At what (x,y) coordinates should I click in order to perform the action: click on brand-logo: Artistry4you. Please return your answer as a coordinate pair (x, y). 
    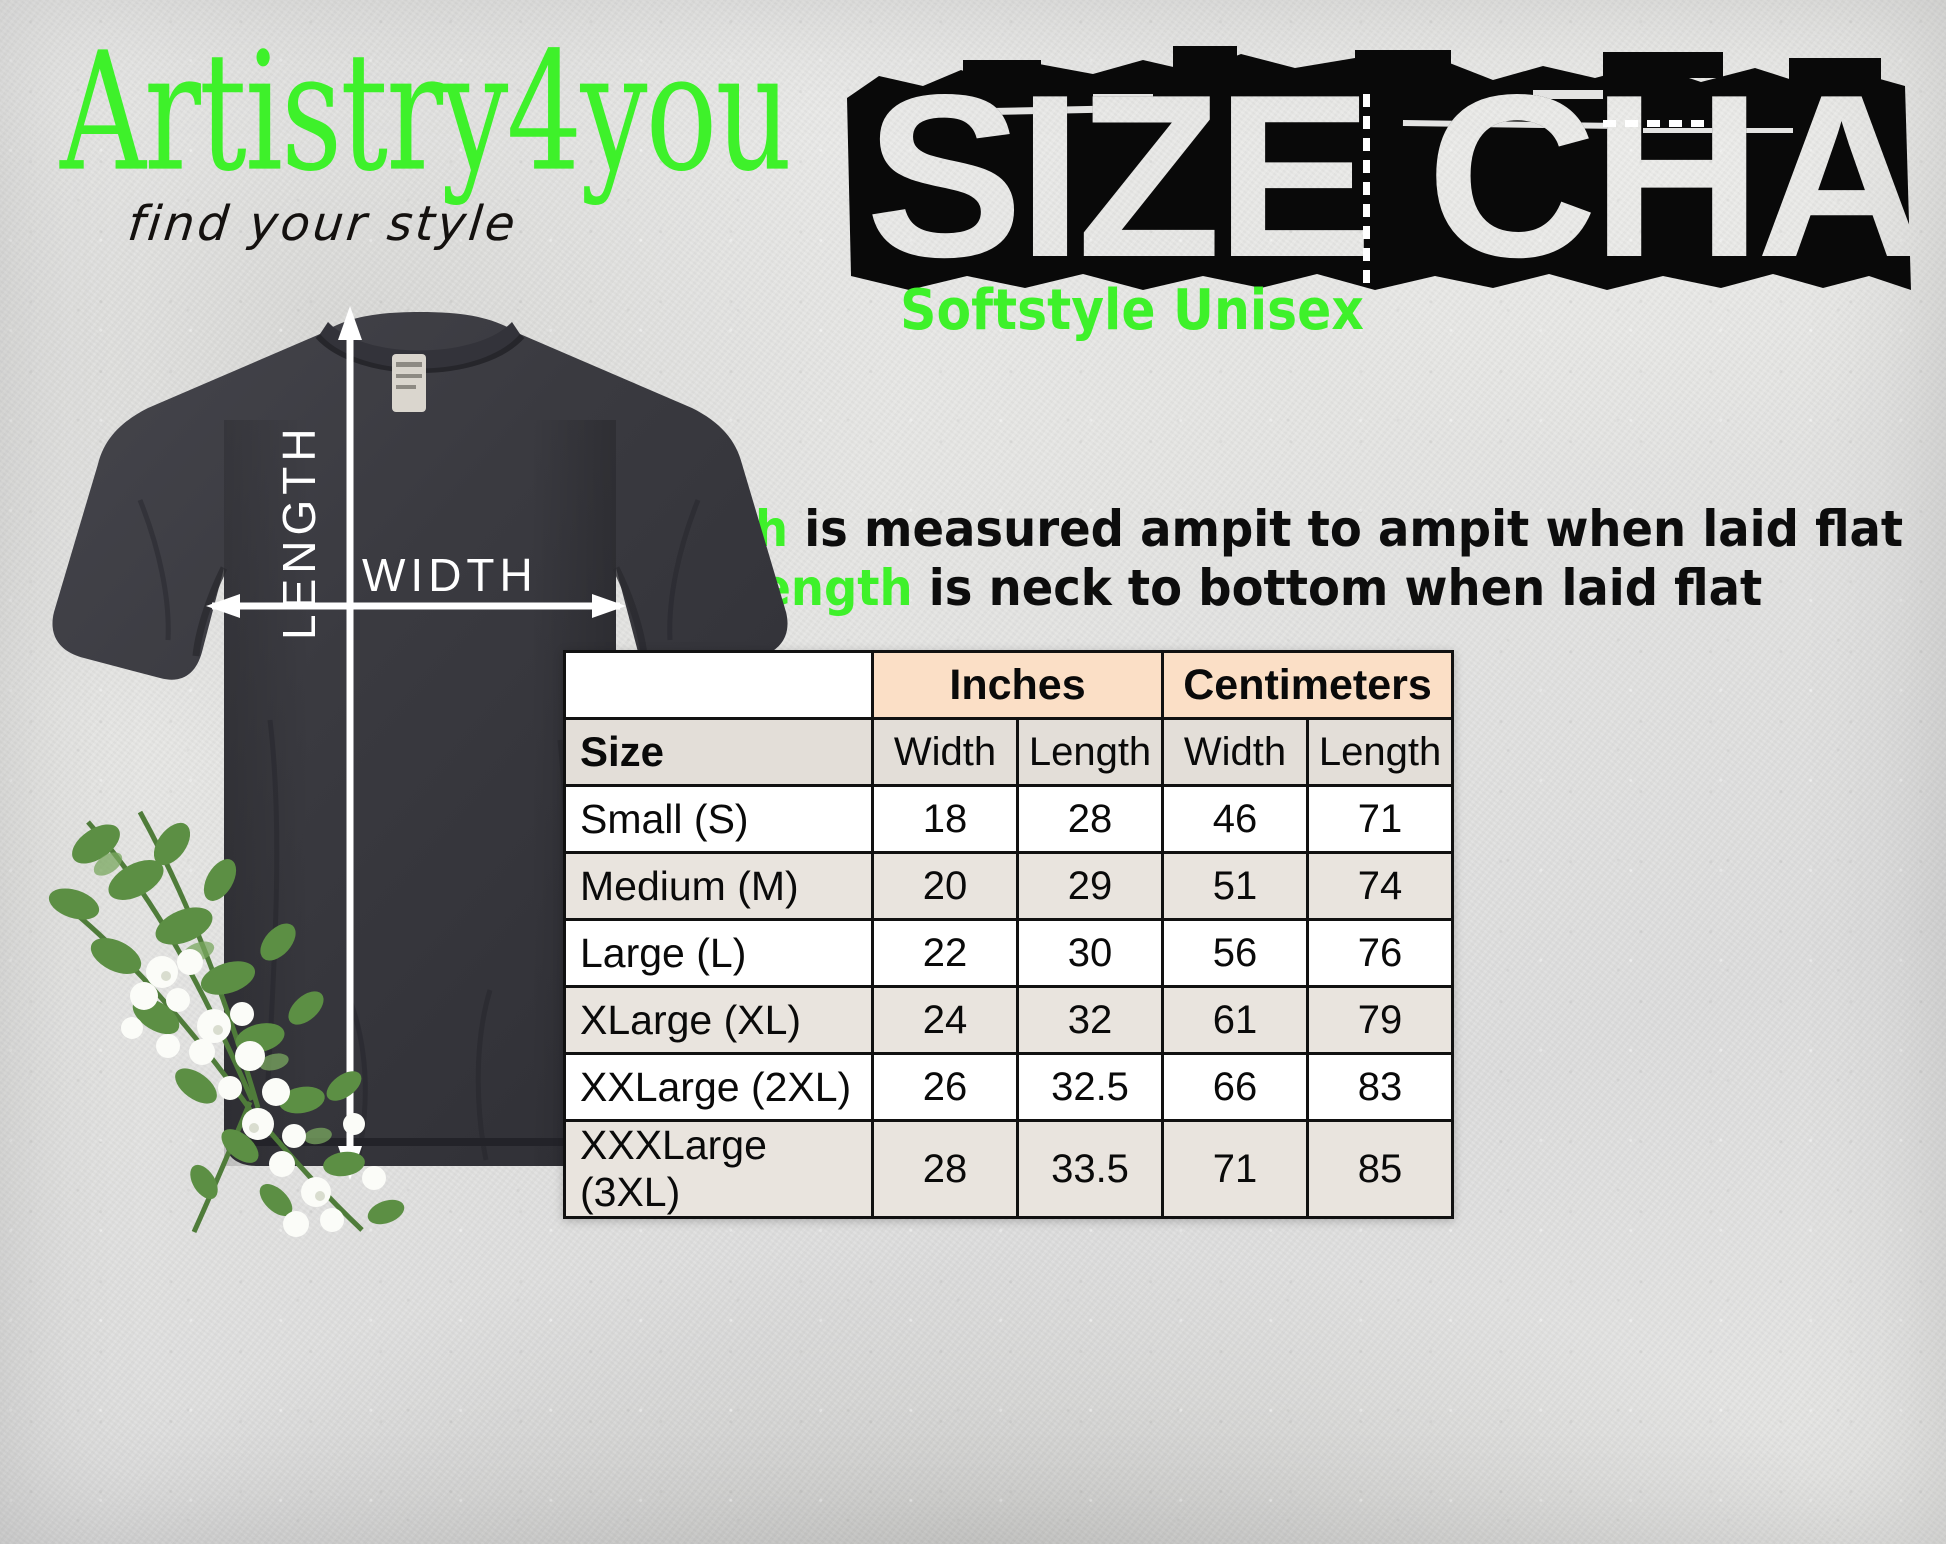
    Looking at the image, I should click on (440, 113).